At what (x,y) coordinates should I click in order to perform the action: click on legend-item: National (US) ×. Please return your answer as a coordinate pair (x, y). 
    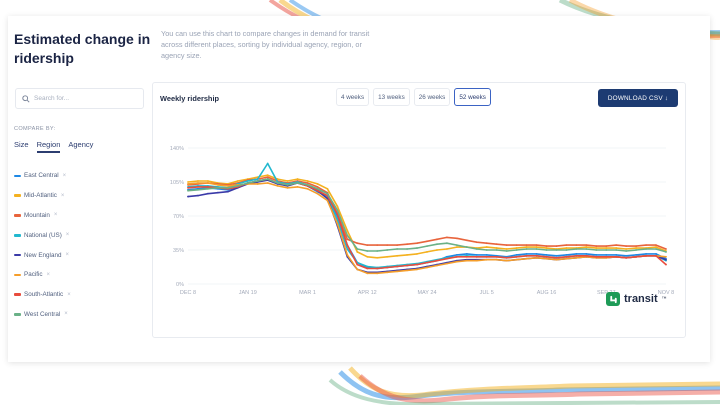
    Looking at the image, I should click on (42, 235).